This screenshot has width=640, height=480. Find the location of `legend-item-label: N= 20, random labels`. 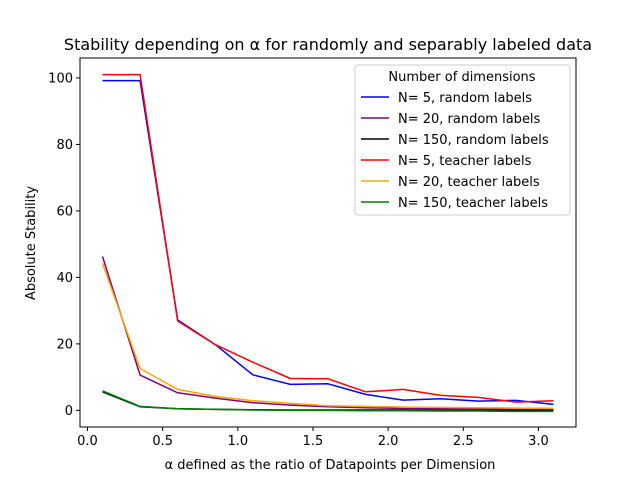

legend-item-label: N= 20, random labels is located at coordinates (469, 119).